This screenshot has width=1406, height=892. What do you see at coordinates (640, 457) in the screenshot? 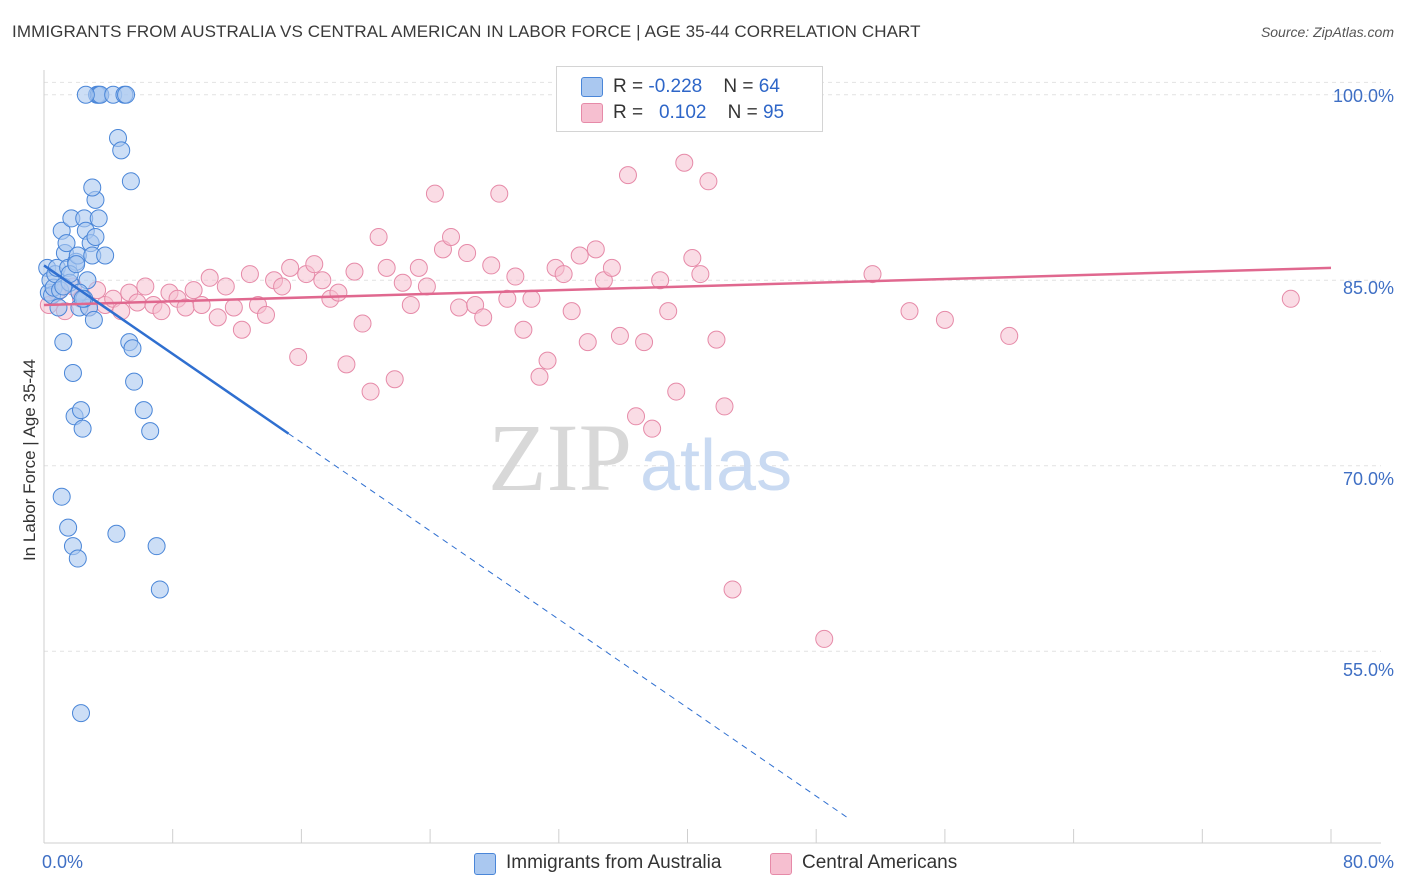
I see `watermark: ZIP atlas` at bounding box center [640, 457].